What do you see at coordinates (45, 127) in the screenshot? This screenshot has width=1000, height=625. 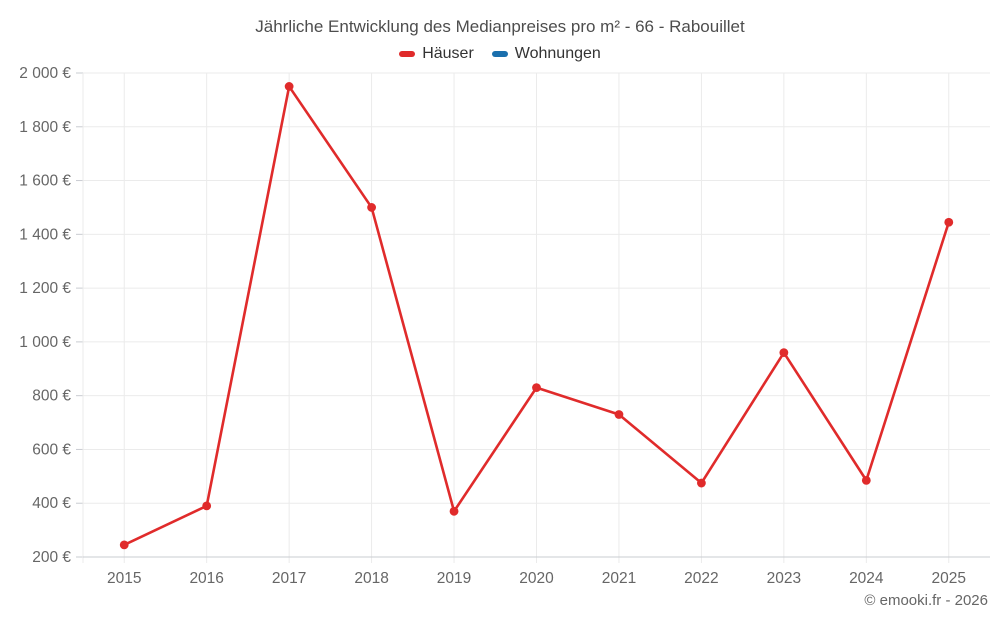 I see `y-axis-tick-label: 1 800 €` at bounding box center [45, 127].